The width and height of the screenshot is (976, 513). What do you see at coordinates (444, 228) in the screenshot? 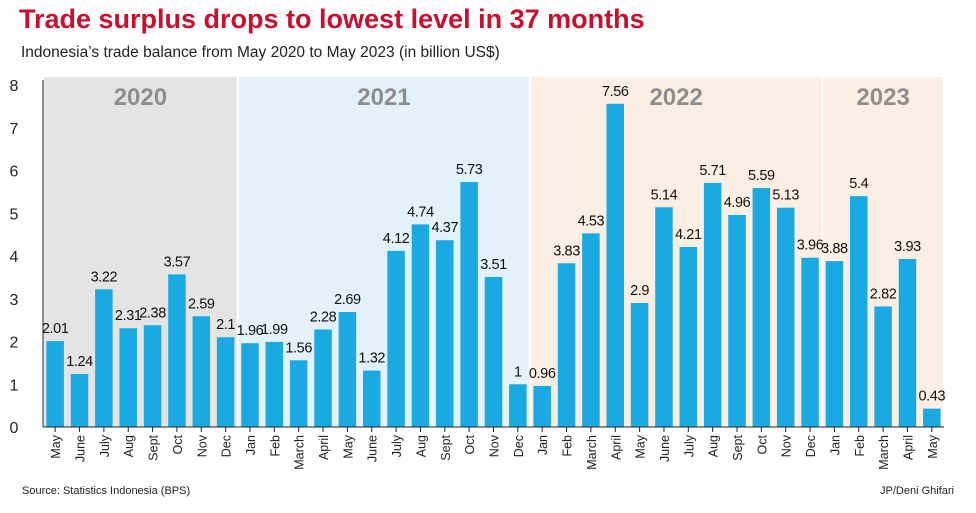
I see `data-label: 4.37` at bounding box center [444, 228].